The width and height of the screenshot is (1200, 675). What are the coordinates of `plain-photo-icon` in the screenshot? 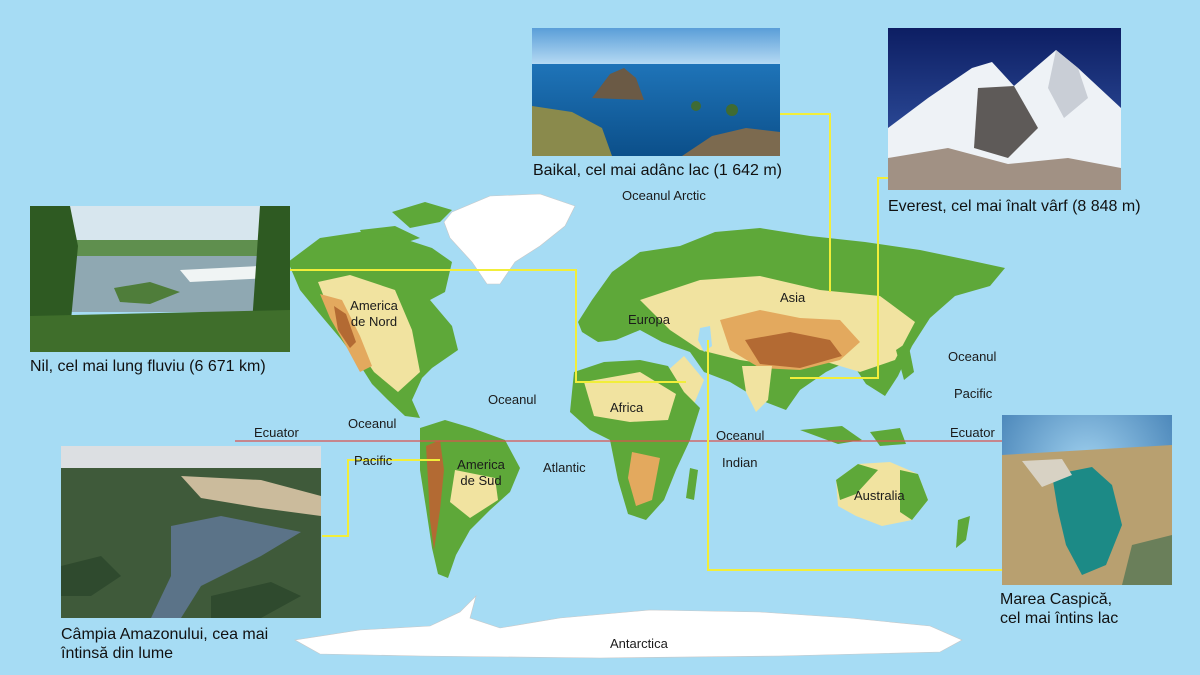 It's located at (191, 532).